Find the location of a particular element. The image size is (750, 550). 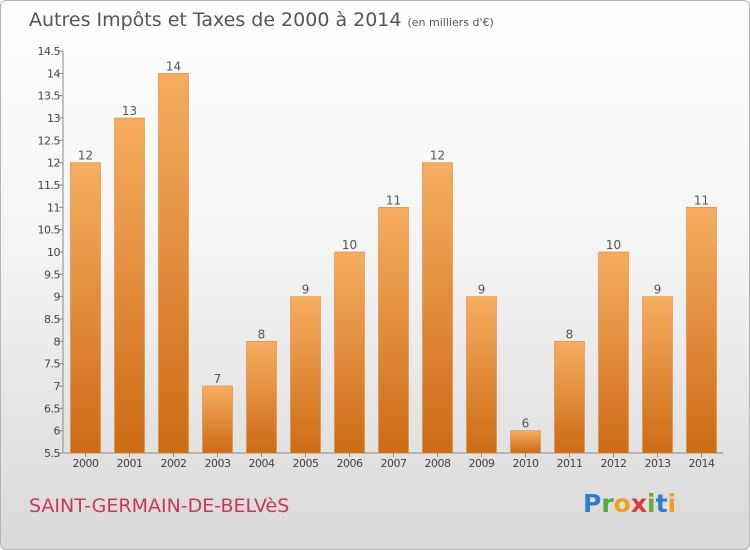

bar-2002 is located at coordinates (173, 263).